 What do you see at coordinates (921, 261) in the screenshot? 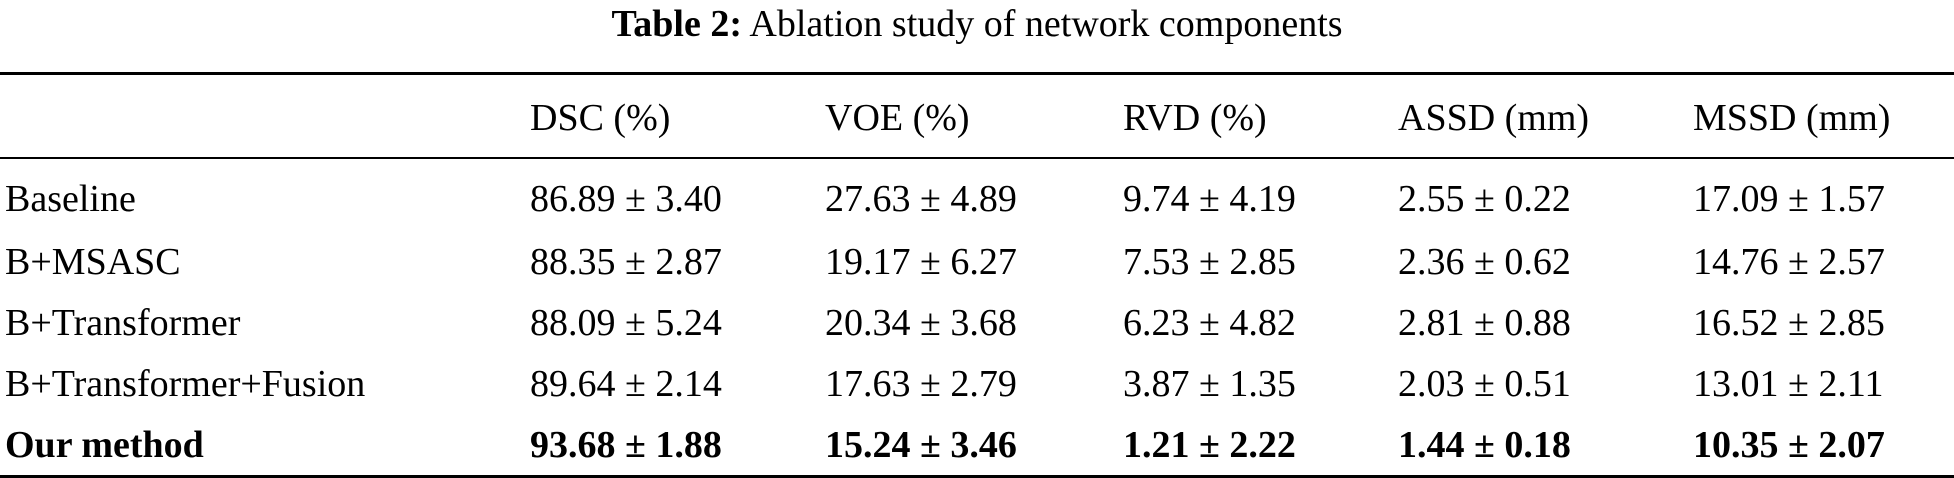
I see `cell-voe: 19.17 ± 6.27` at bounding box center [921, 261].